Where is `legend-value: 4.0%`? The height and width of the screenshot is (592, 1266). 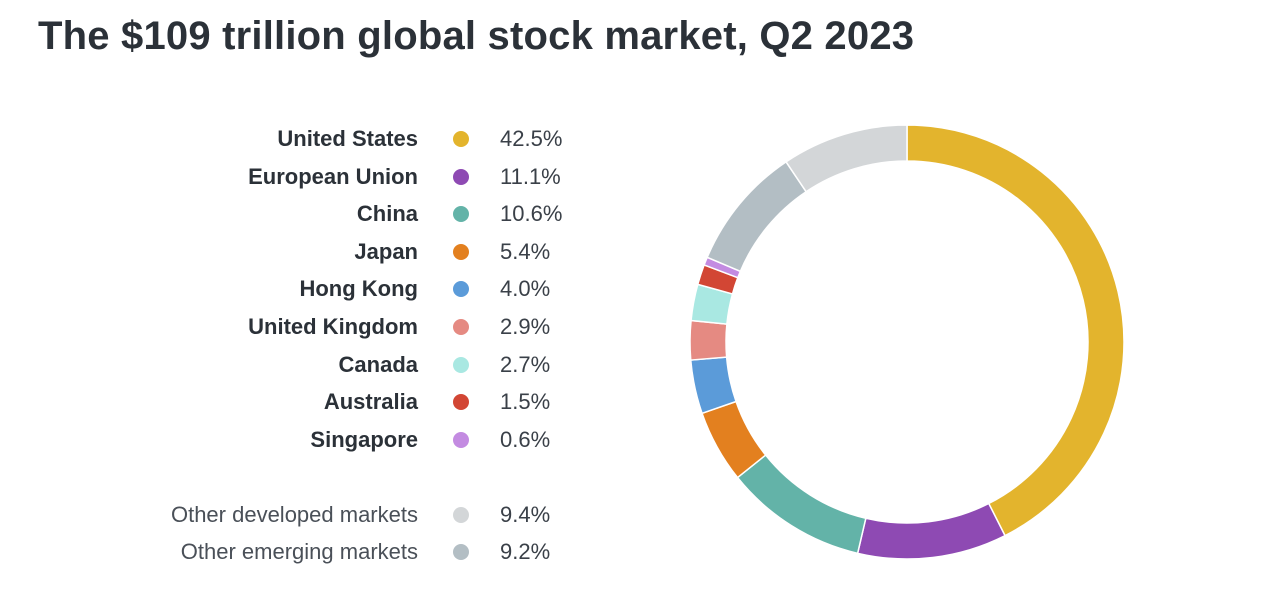
legend-value: 4.0% is located at coordinates (525, 289).